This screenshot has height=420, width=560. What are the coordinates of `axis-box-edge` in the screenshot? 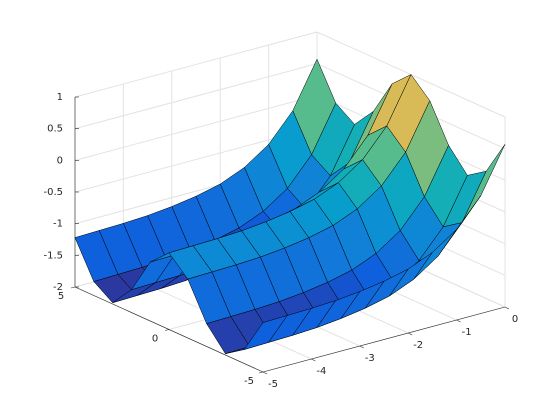 It's located at (384, 339).